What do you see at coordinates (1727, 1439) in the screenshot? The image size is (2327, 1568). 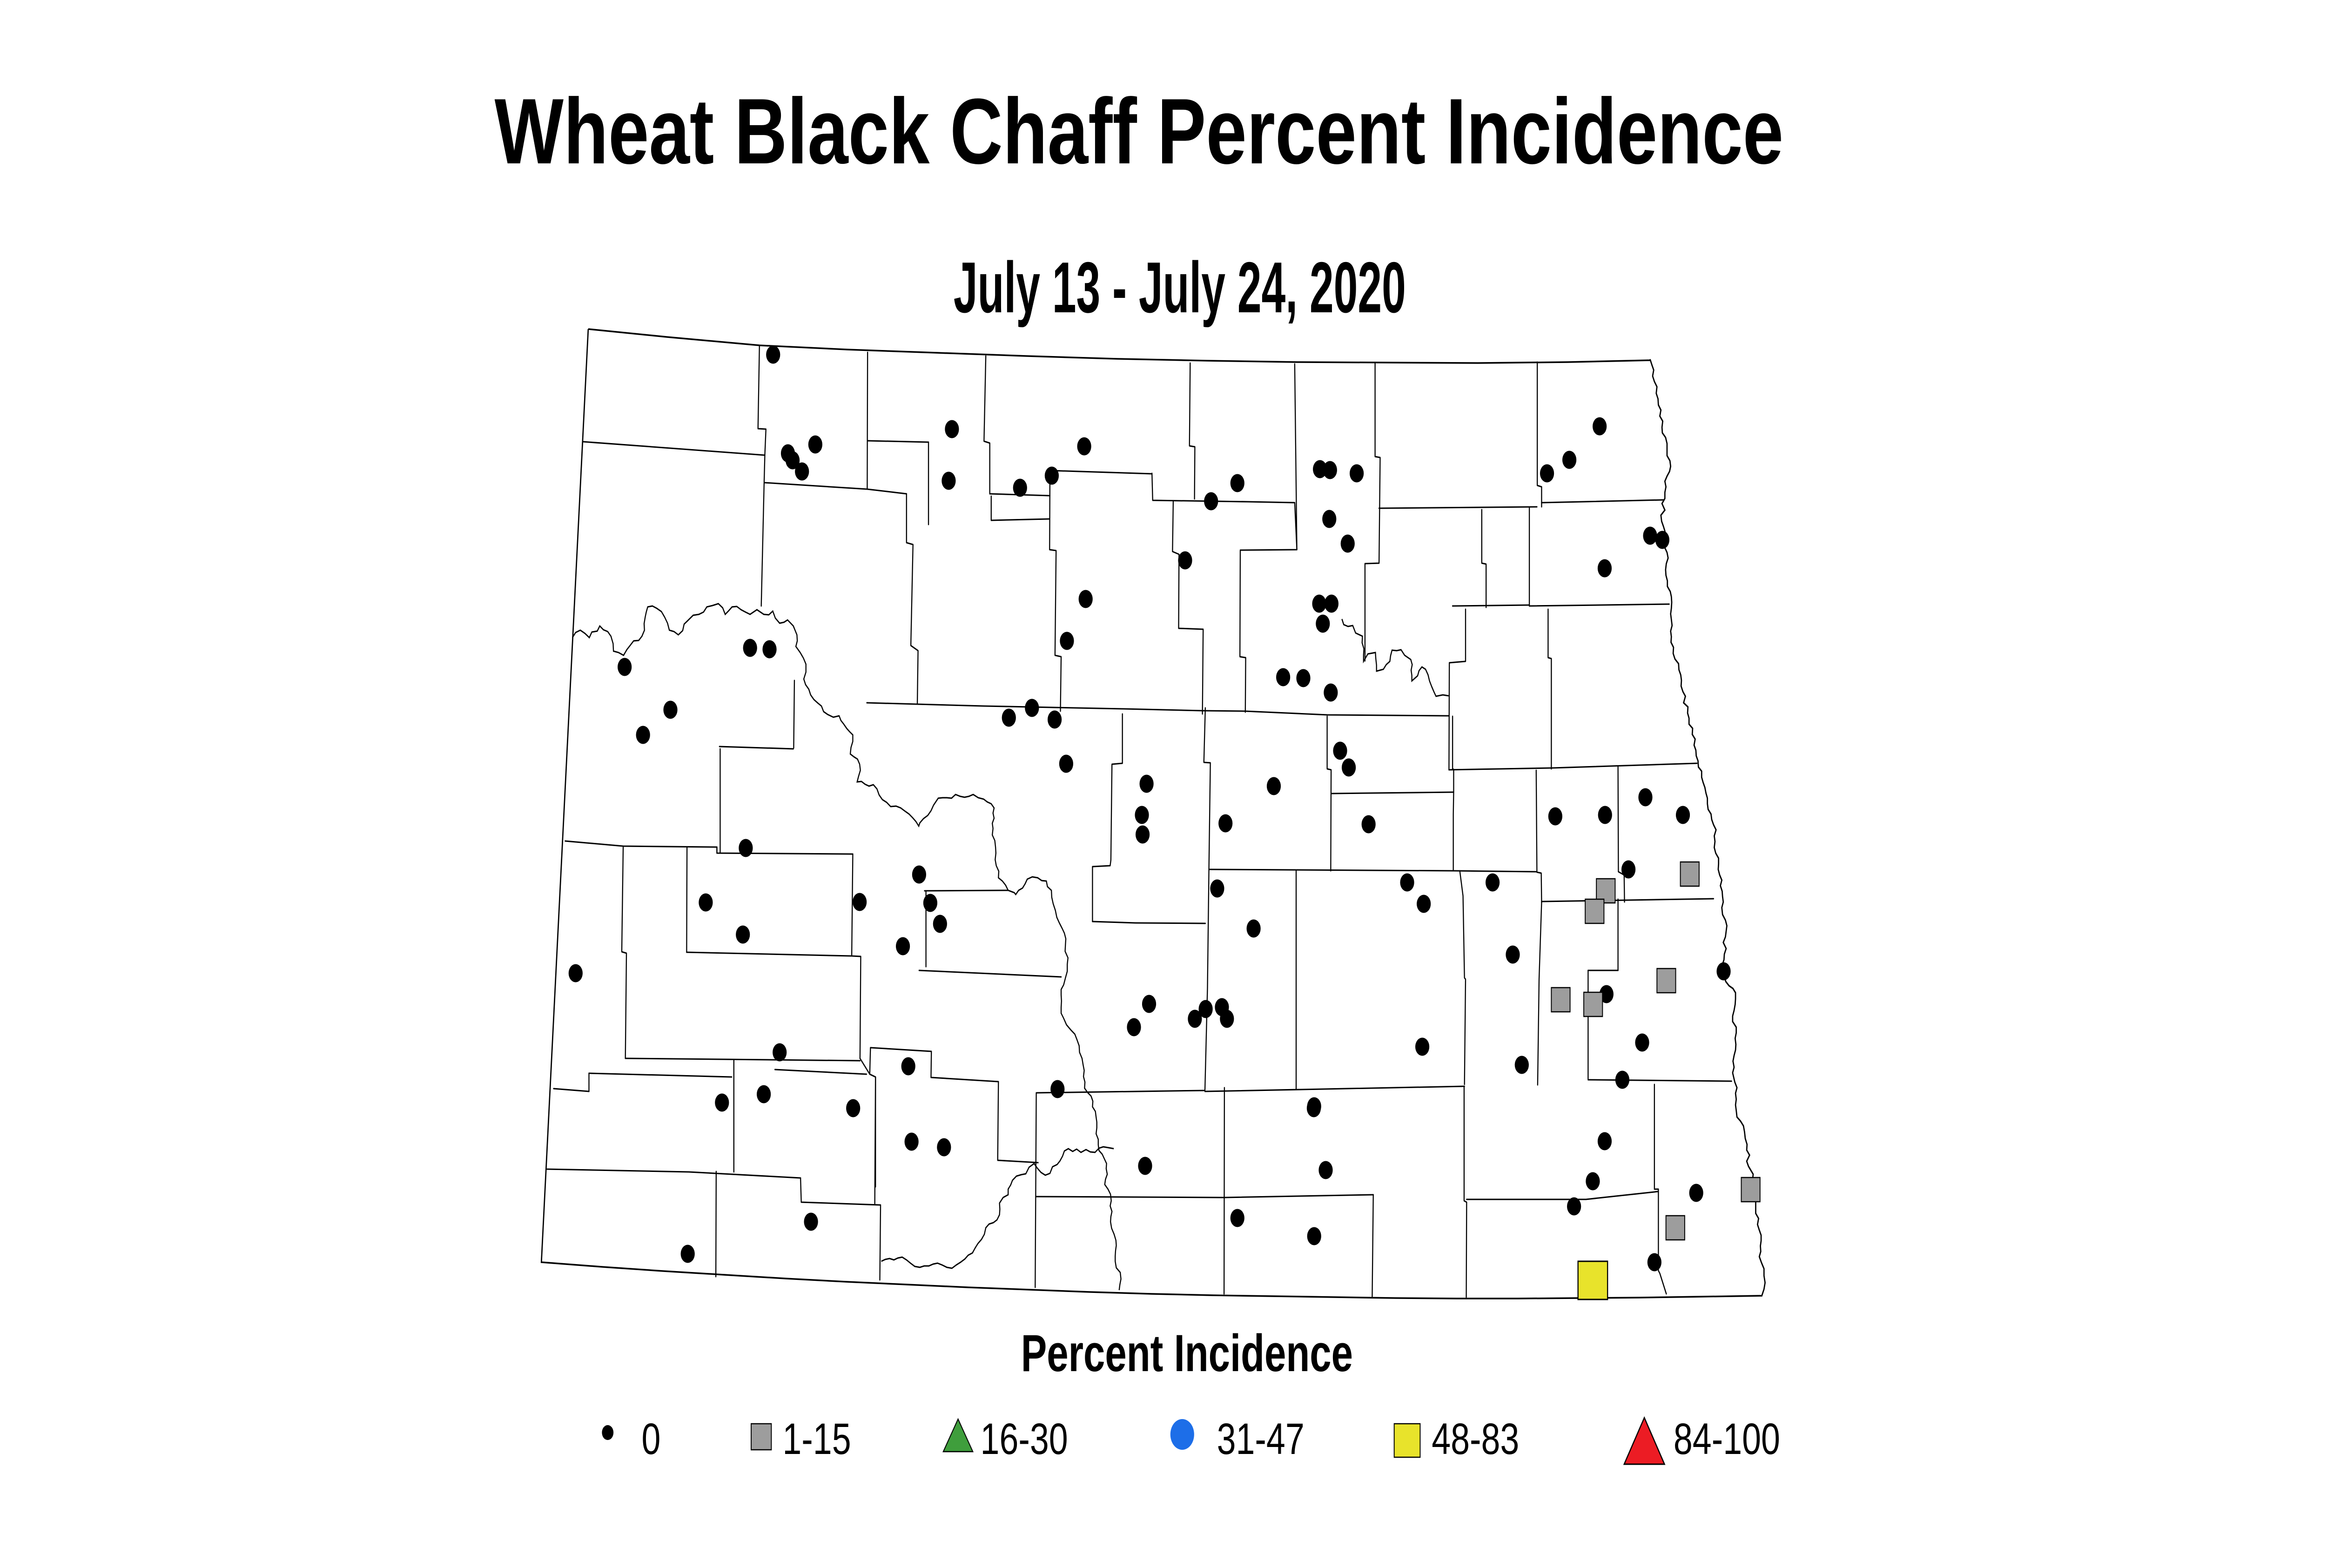 I see `svg-text: 84-100` at bounding box center [1727, 1439].